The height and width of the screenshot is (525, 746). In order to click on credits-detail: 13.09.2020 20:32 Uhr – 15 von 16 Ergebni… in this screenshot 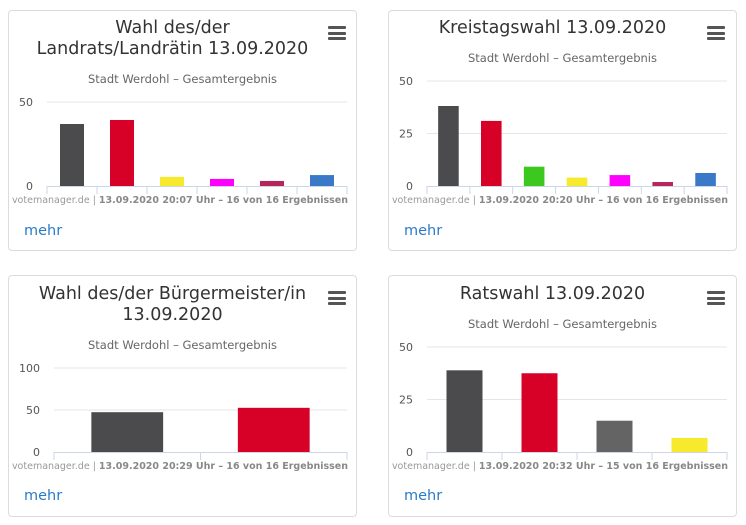, I will do `click(603, 466)`.